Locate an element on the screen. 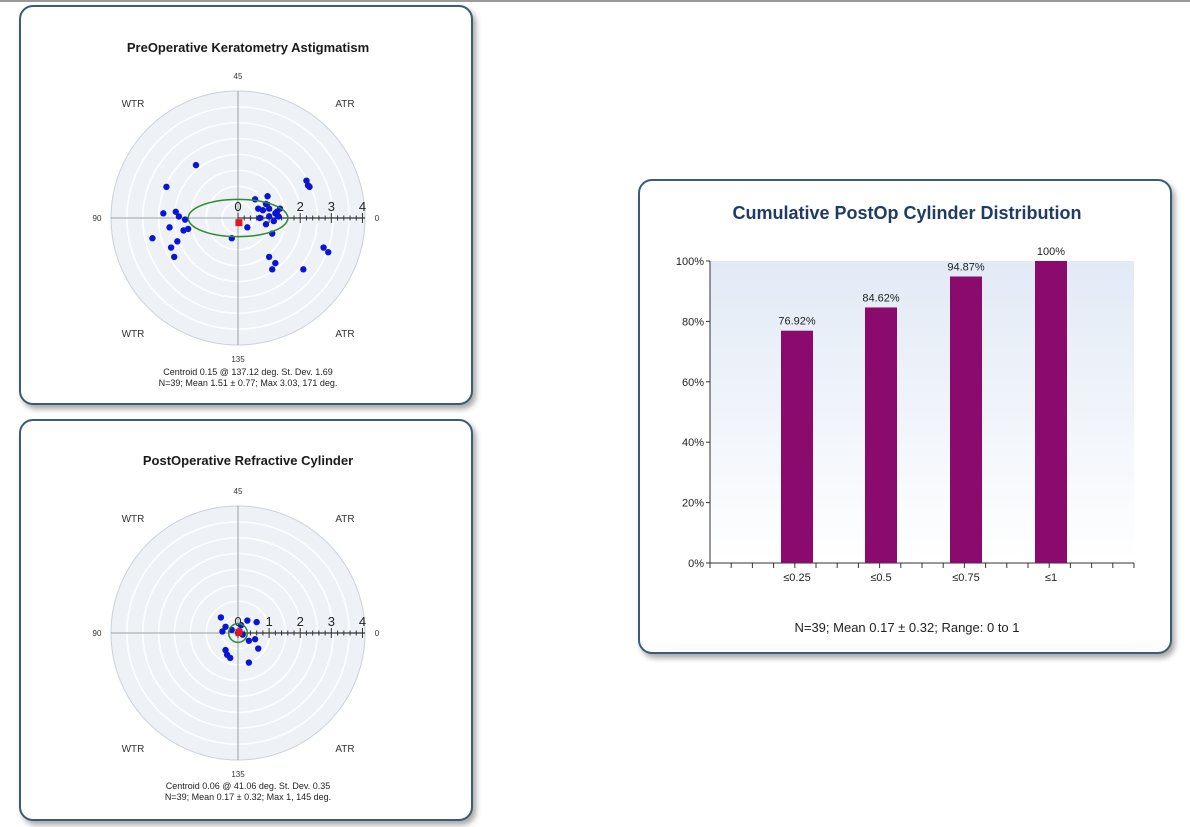 This screenshot has height=827, width=1190. y-tick-label: 40% is located at coordinates (693, 443).